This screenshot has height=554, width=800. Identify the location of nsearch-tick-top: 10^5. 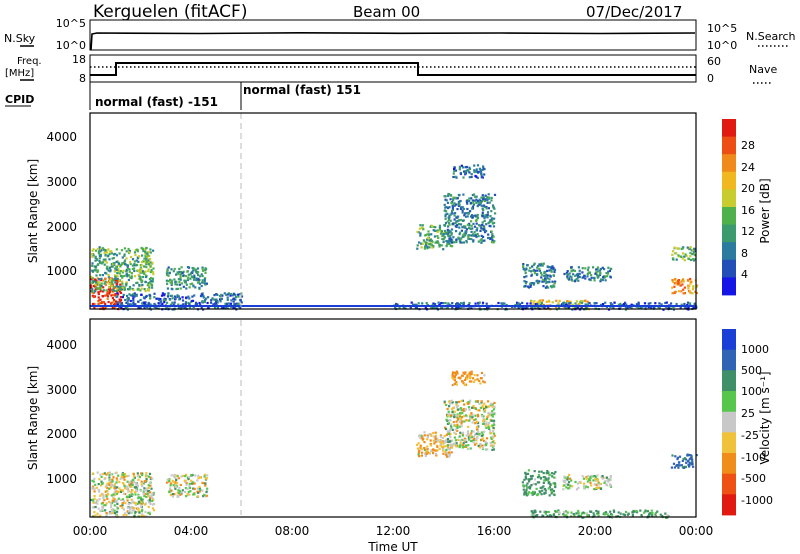
(722, 28).